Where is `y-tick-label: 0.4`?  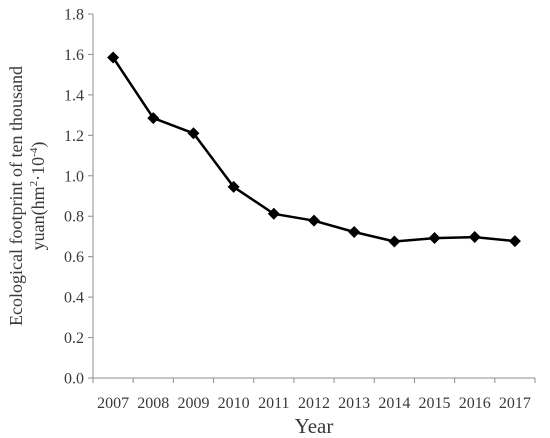 y-tick-label: 0.4 is located at coordinates (74, 298).